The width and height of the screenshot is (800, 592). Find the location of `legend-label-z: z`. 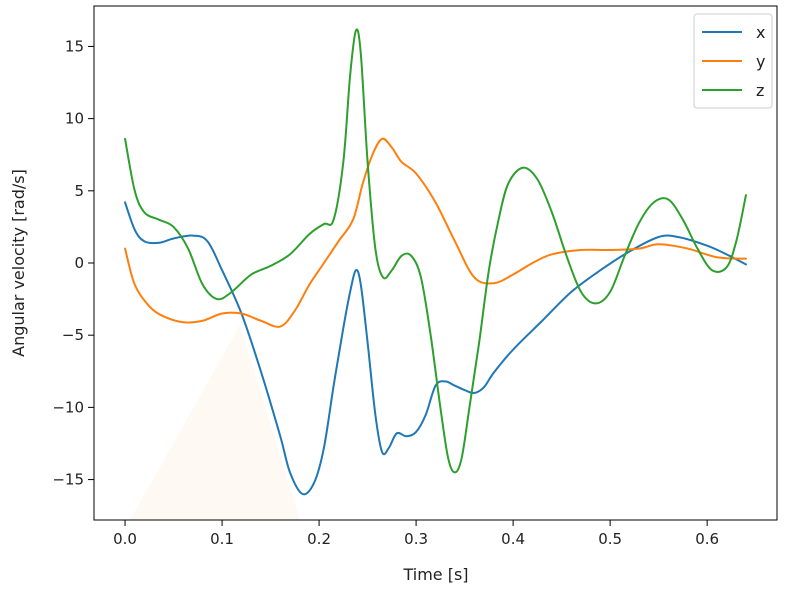

legend-label-z: z is located at coordinates (760, 90).